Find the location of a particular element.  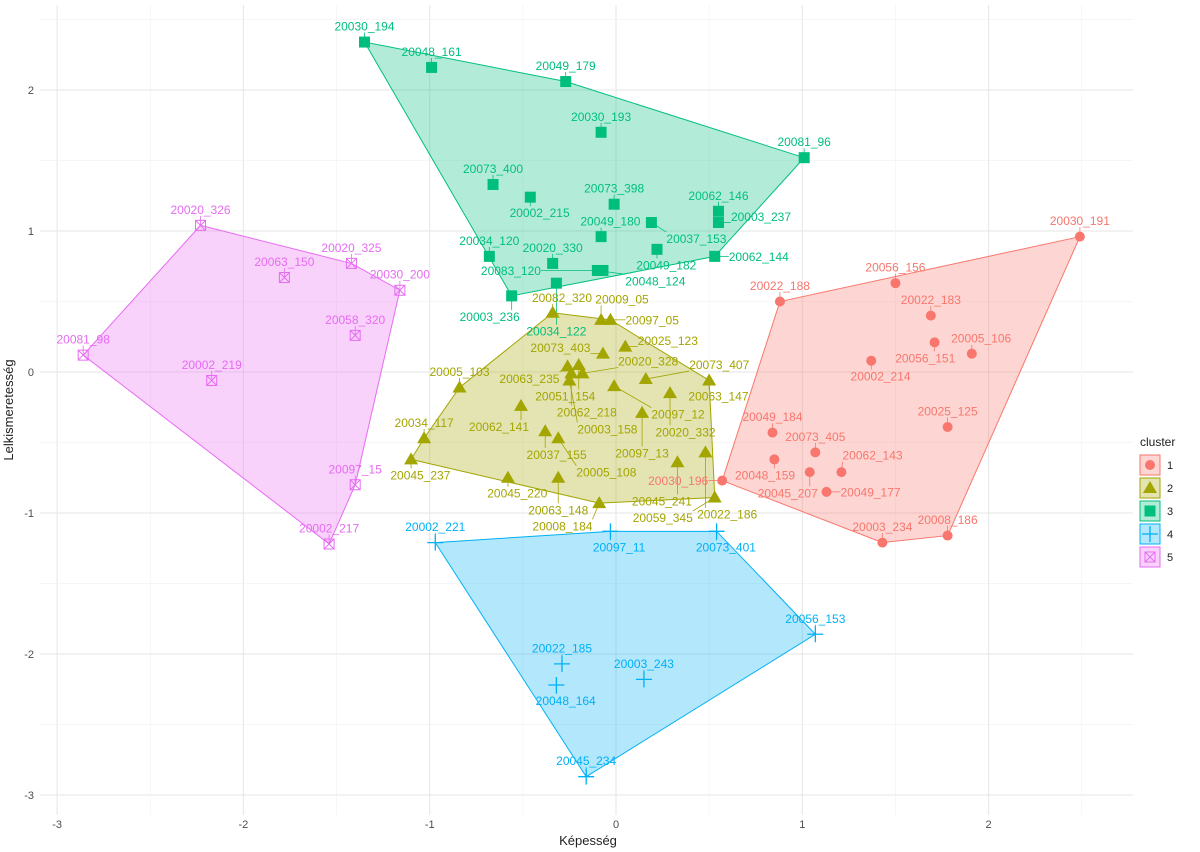

point-label: 20020_332 is located at coordinates (686, 432).